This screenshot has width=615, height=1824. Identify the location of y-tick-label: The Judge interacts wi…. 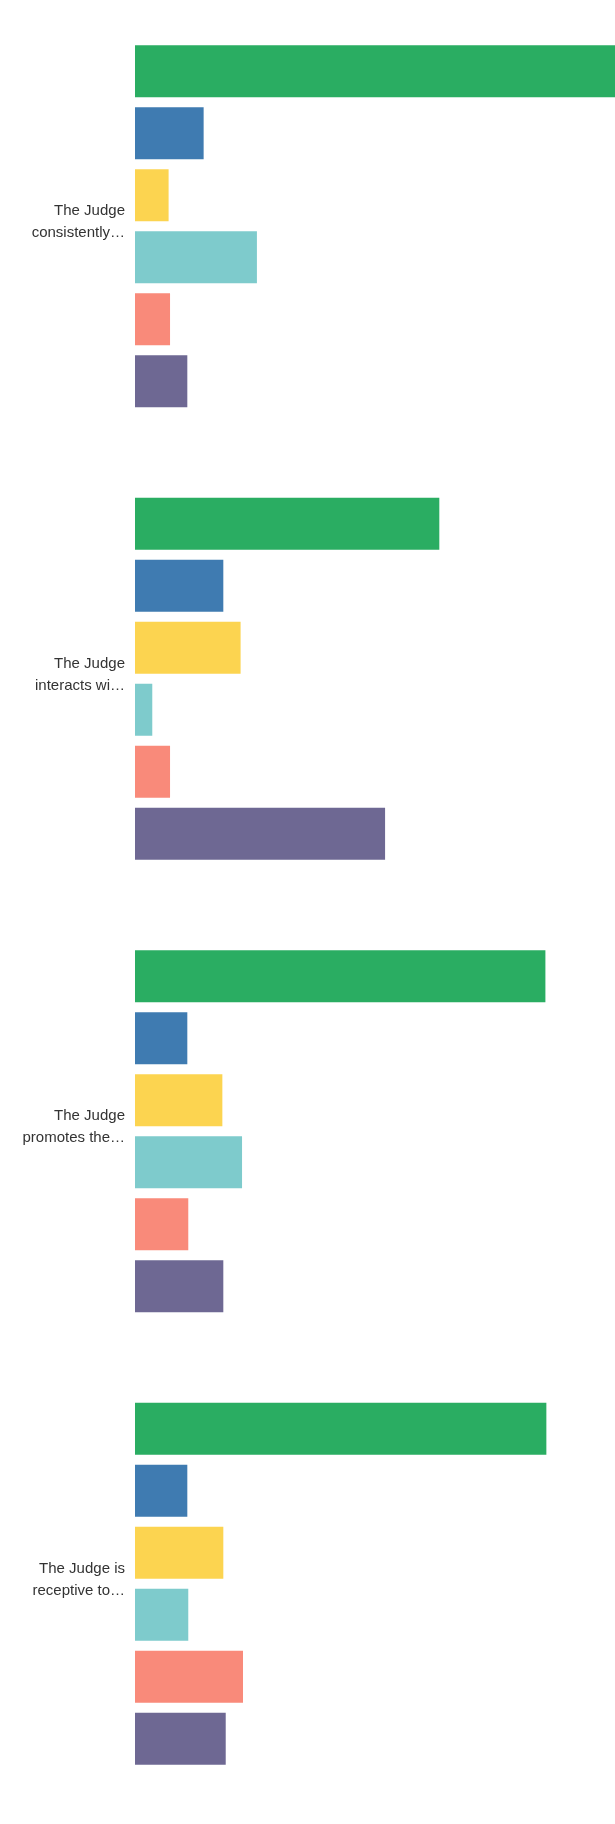
(79, 673).